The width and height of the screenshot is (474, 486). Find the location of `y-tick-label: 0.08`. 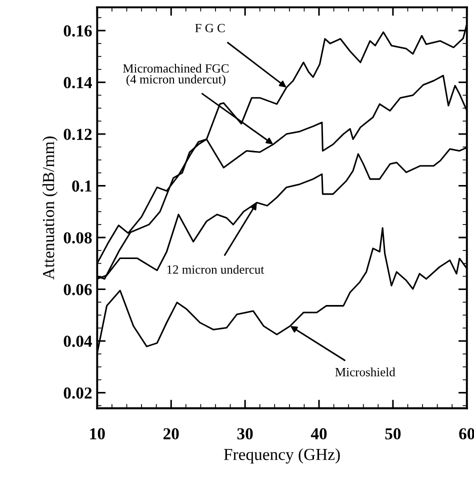

y-tick-label: 0.08 is located at coordinates (78, 238).